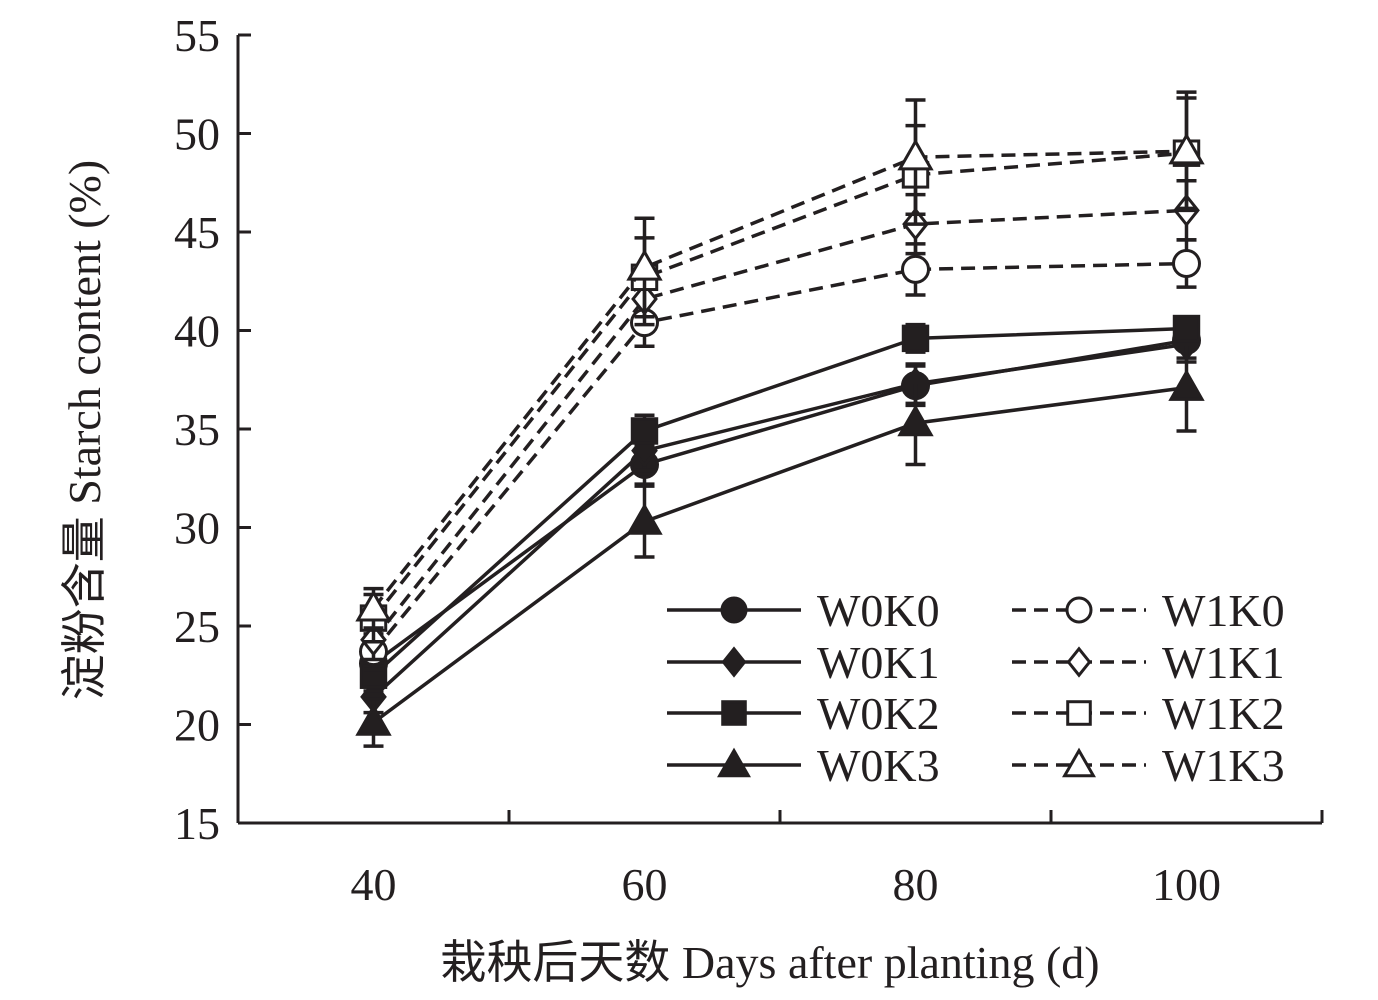 The height and width of the screenshot is (1000, 1378). I want to click on x-axis-title: 栽秧后天数 Days after planting (d), so click(769, 962).